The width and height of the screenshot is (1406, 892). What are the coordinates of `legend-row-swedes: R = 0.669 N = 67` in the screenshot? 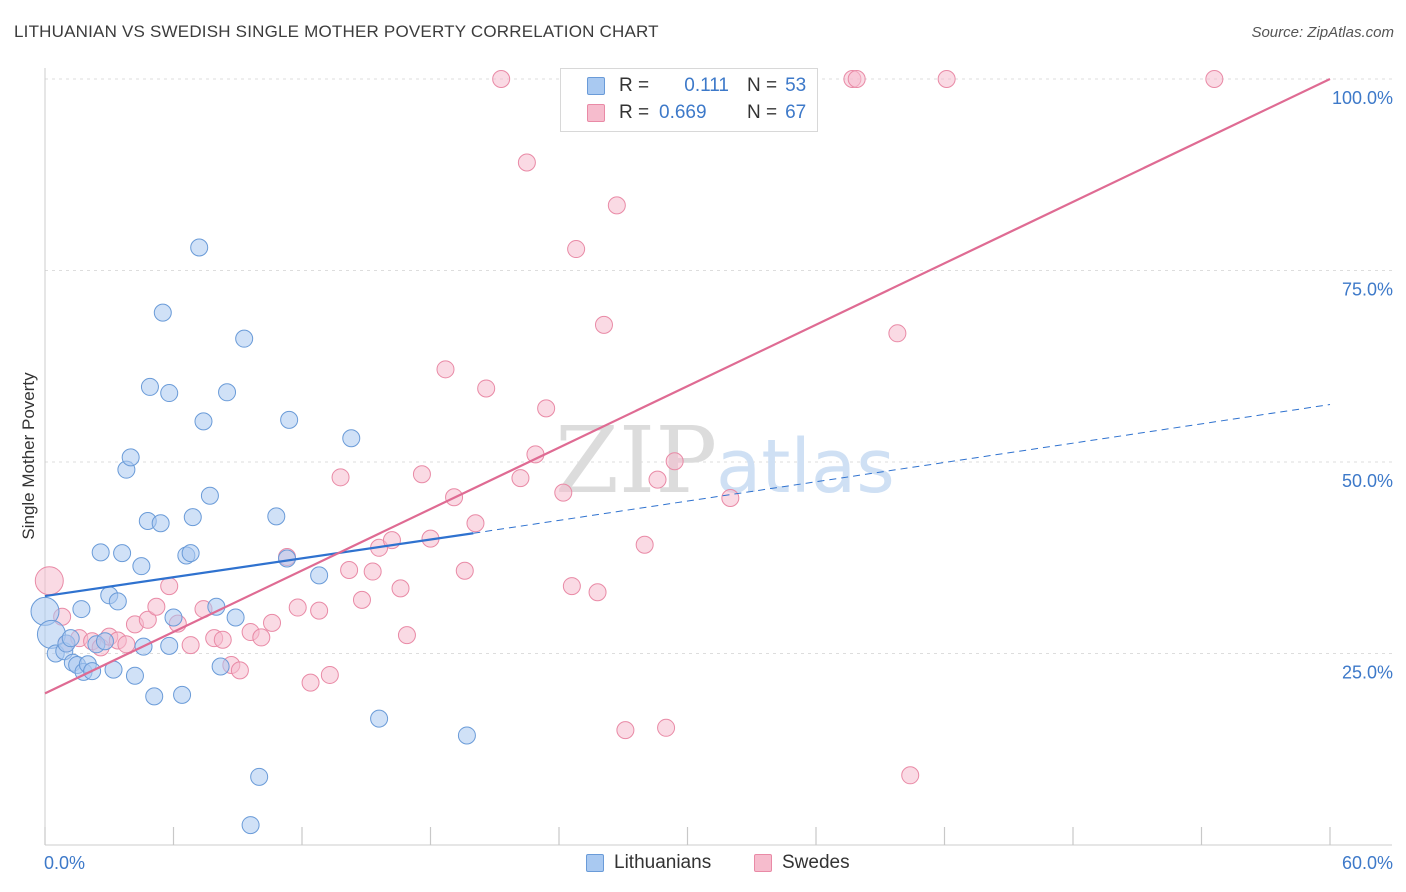 It's located at (696, 113).